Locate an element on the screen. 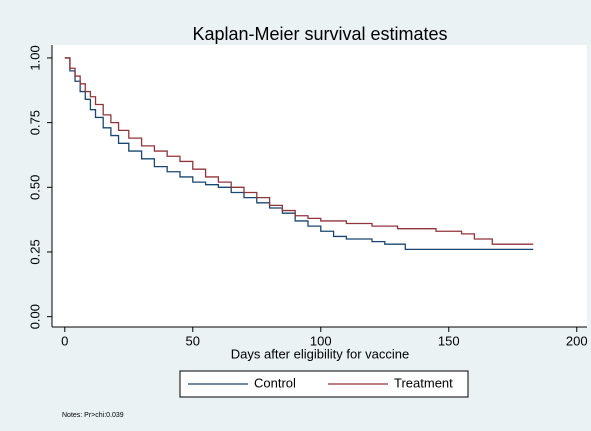 The height and width of the screenshot is (431, 591). y-tick-label: 1.00 is located at coordinates (34, 57).